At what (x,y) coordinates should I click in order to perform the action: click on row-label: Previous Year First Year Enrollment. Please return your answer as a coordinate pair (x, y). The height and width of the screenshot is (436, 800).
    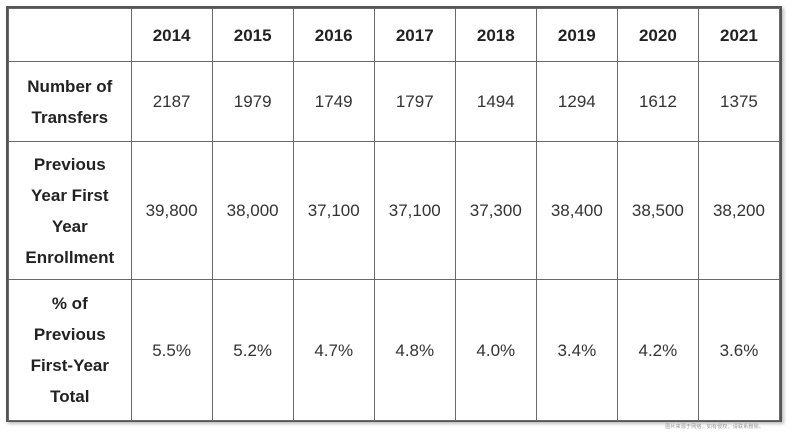
    Looking at the image, I should click on (70, 210).